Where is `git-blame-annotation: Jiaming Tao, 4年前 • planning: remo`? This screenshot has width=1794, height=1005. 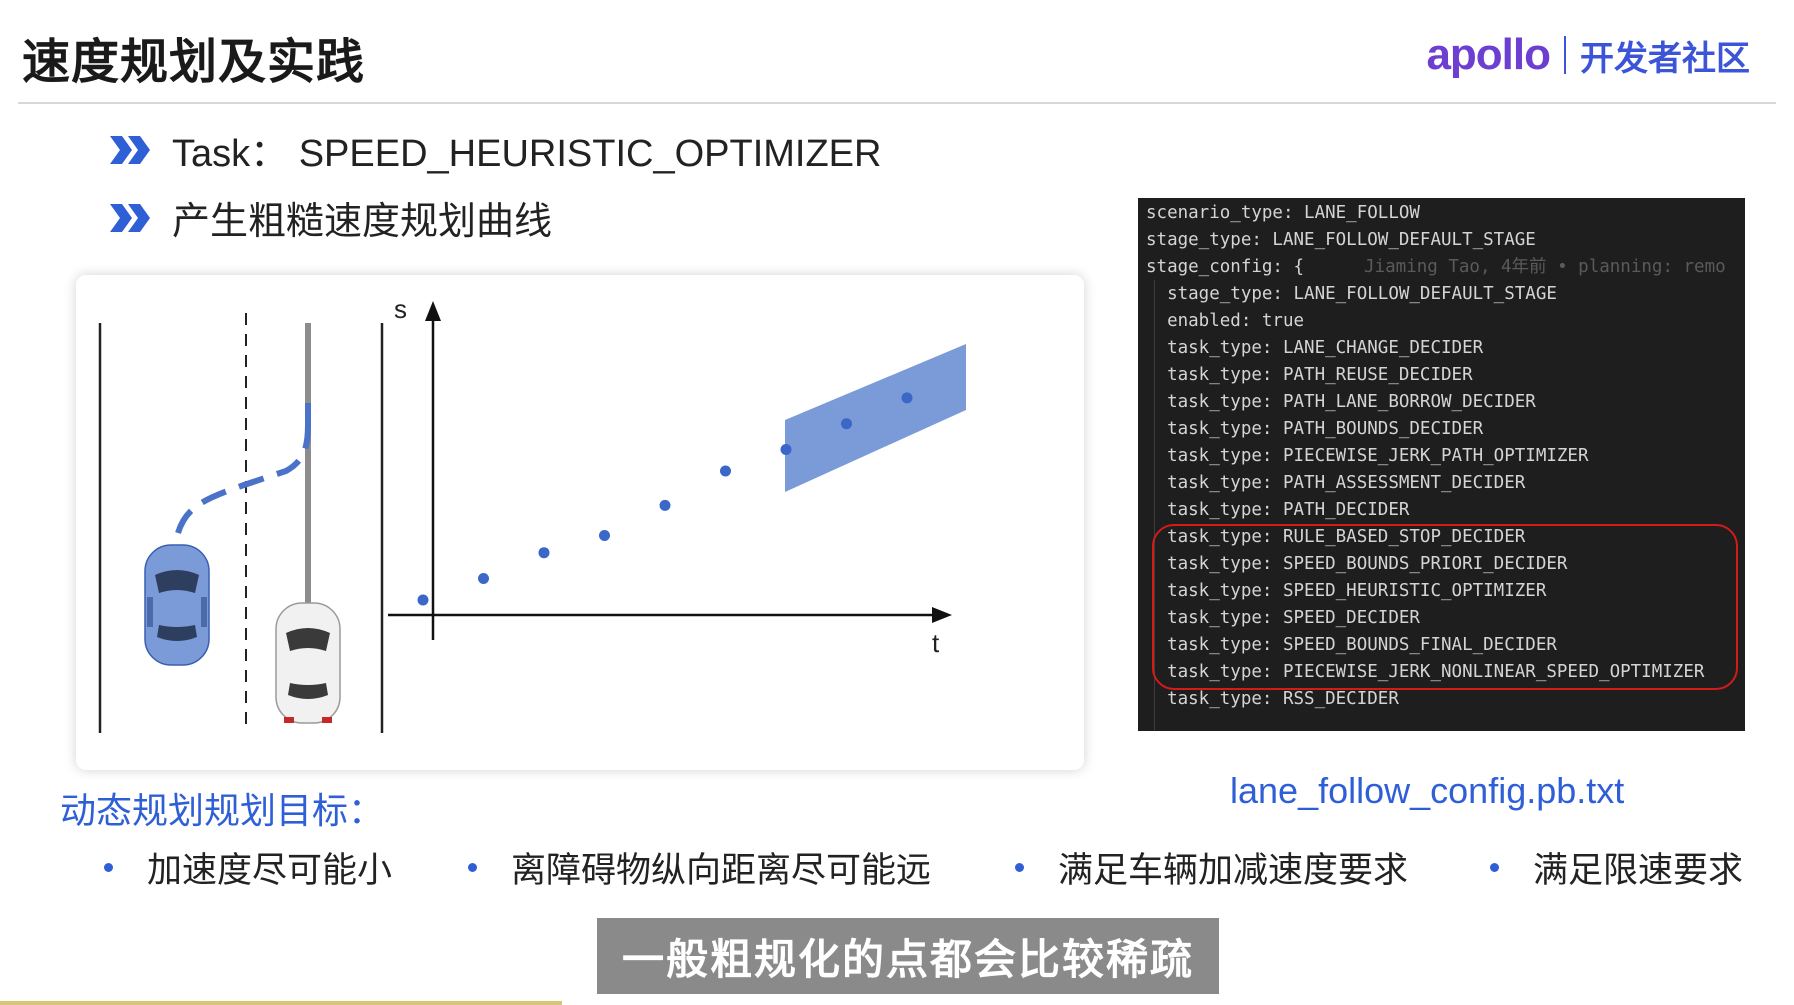 git-blame-annotation: Jiaming Tao, 4年前 • planning: remo is located at coordinates (1545, 267).